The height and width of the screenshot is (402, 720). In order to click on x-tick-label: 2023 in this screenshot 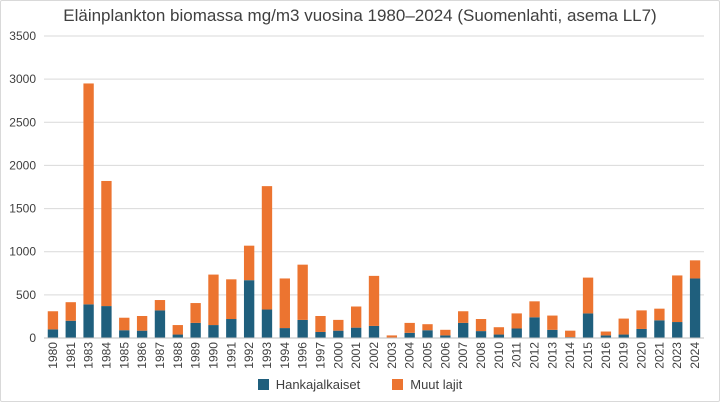, I will do `click(677, 355)`.